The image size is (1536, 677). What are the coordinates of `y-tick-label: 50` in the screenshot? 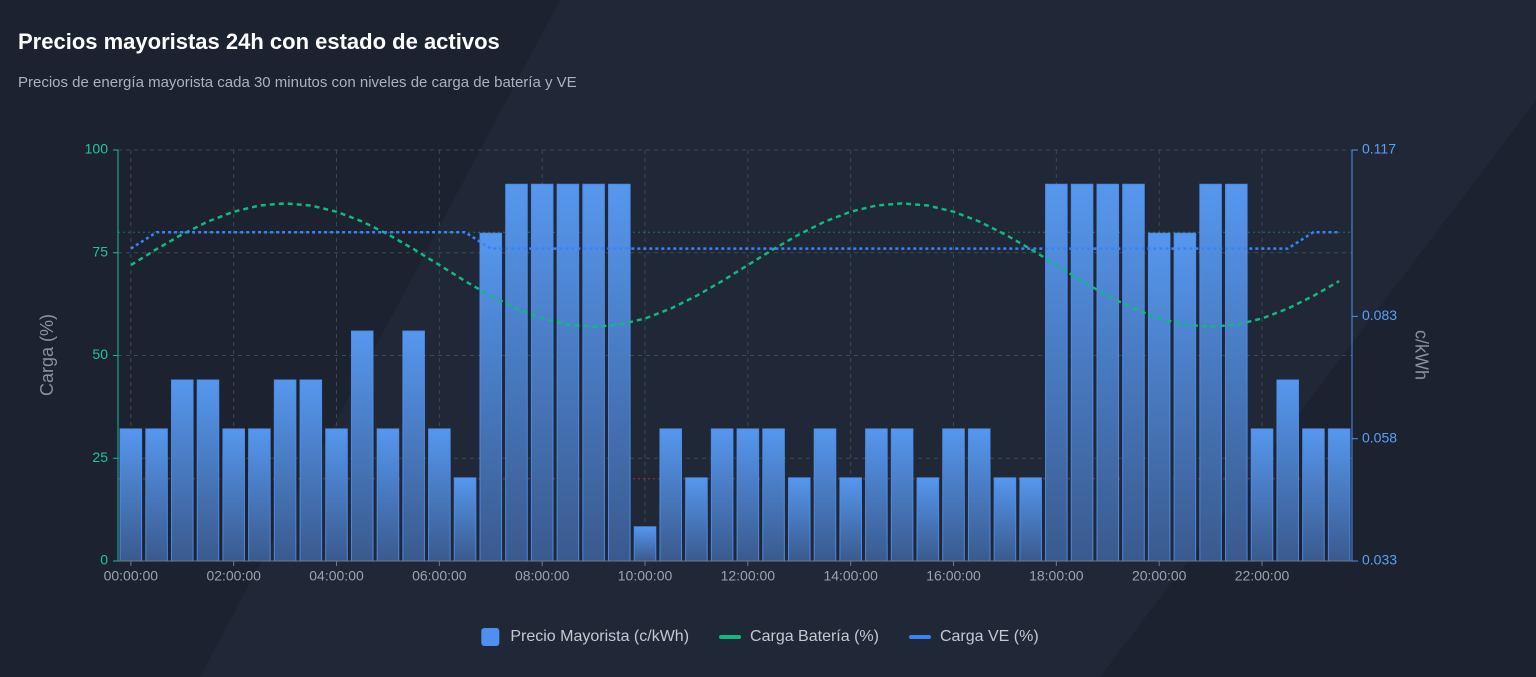 It's located at (100, 354).